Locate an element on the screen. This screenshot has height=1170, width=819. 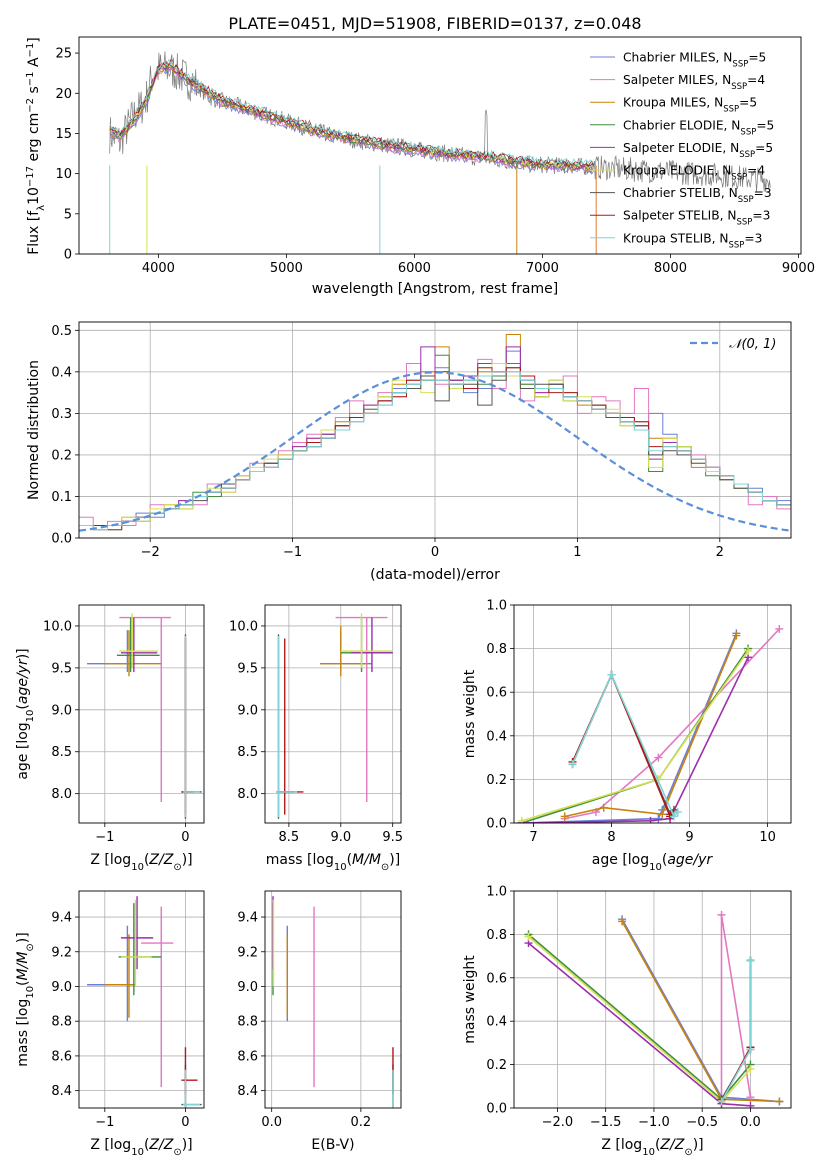
legend-text: Salpeter STELIB, N is located at coordinates (679, 216).